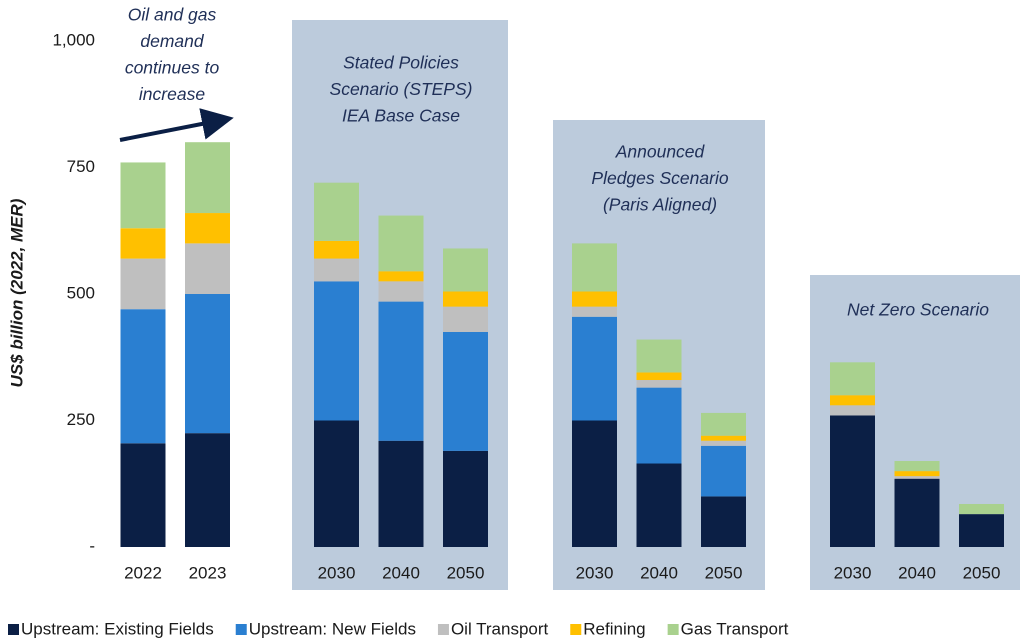 The height and width of the screenshot is (643, 1022). What do you see at coordinates (659, 178) in the screenshot?
I see `annotation: Pledges Scenario` at bounding box center [659, 178].